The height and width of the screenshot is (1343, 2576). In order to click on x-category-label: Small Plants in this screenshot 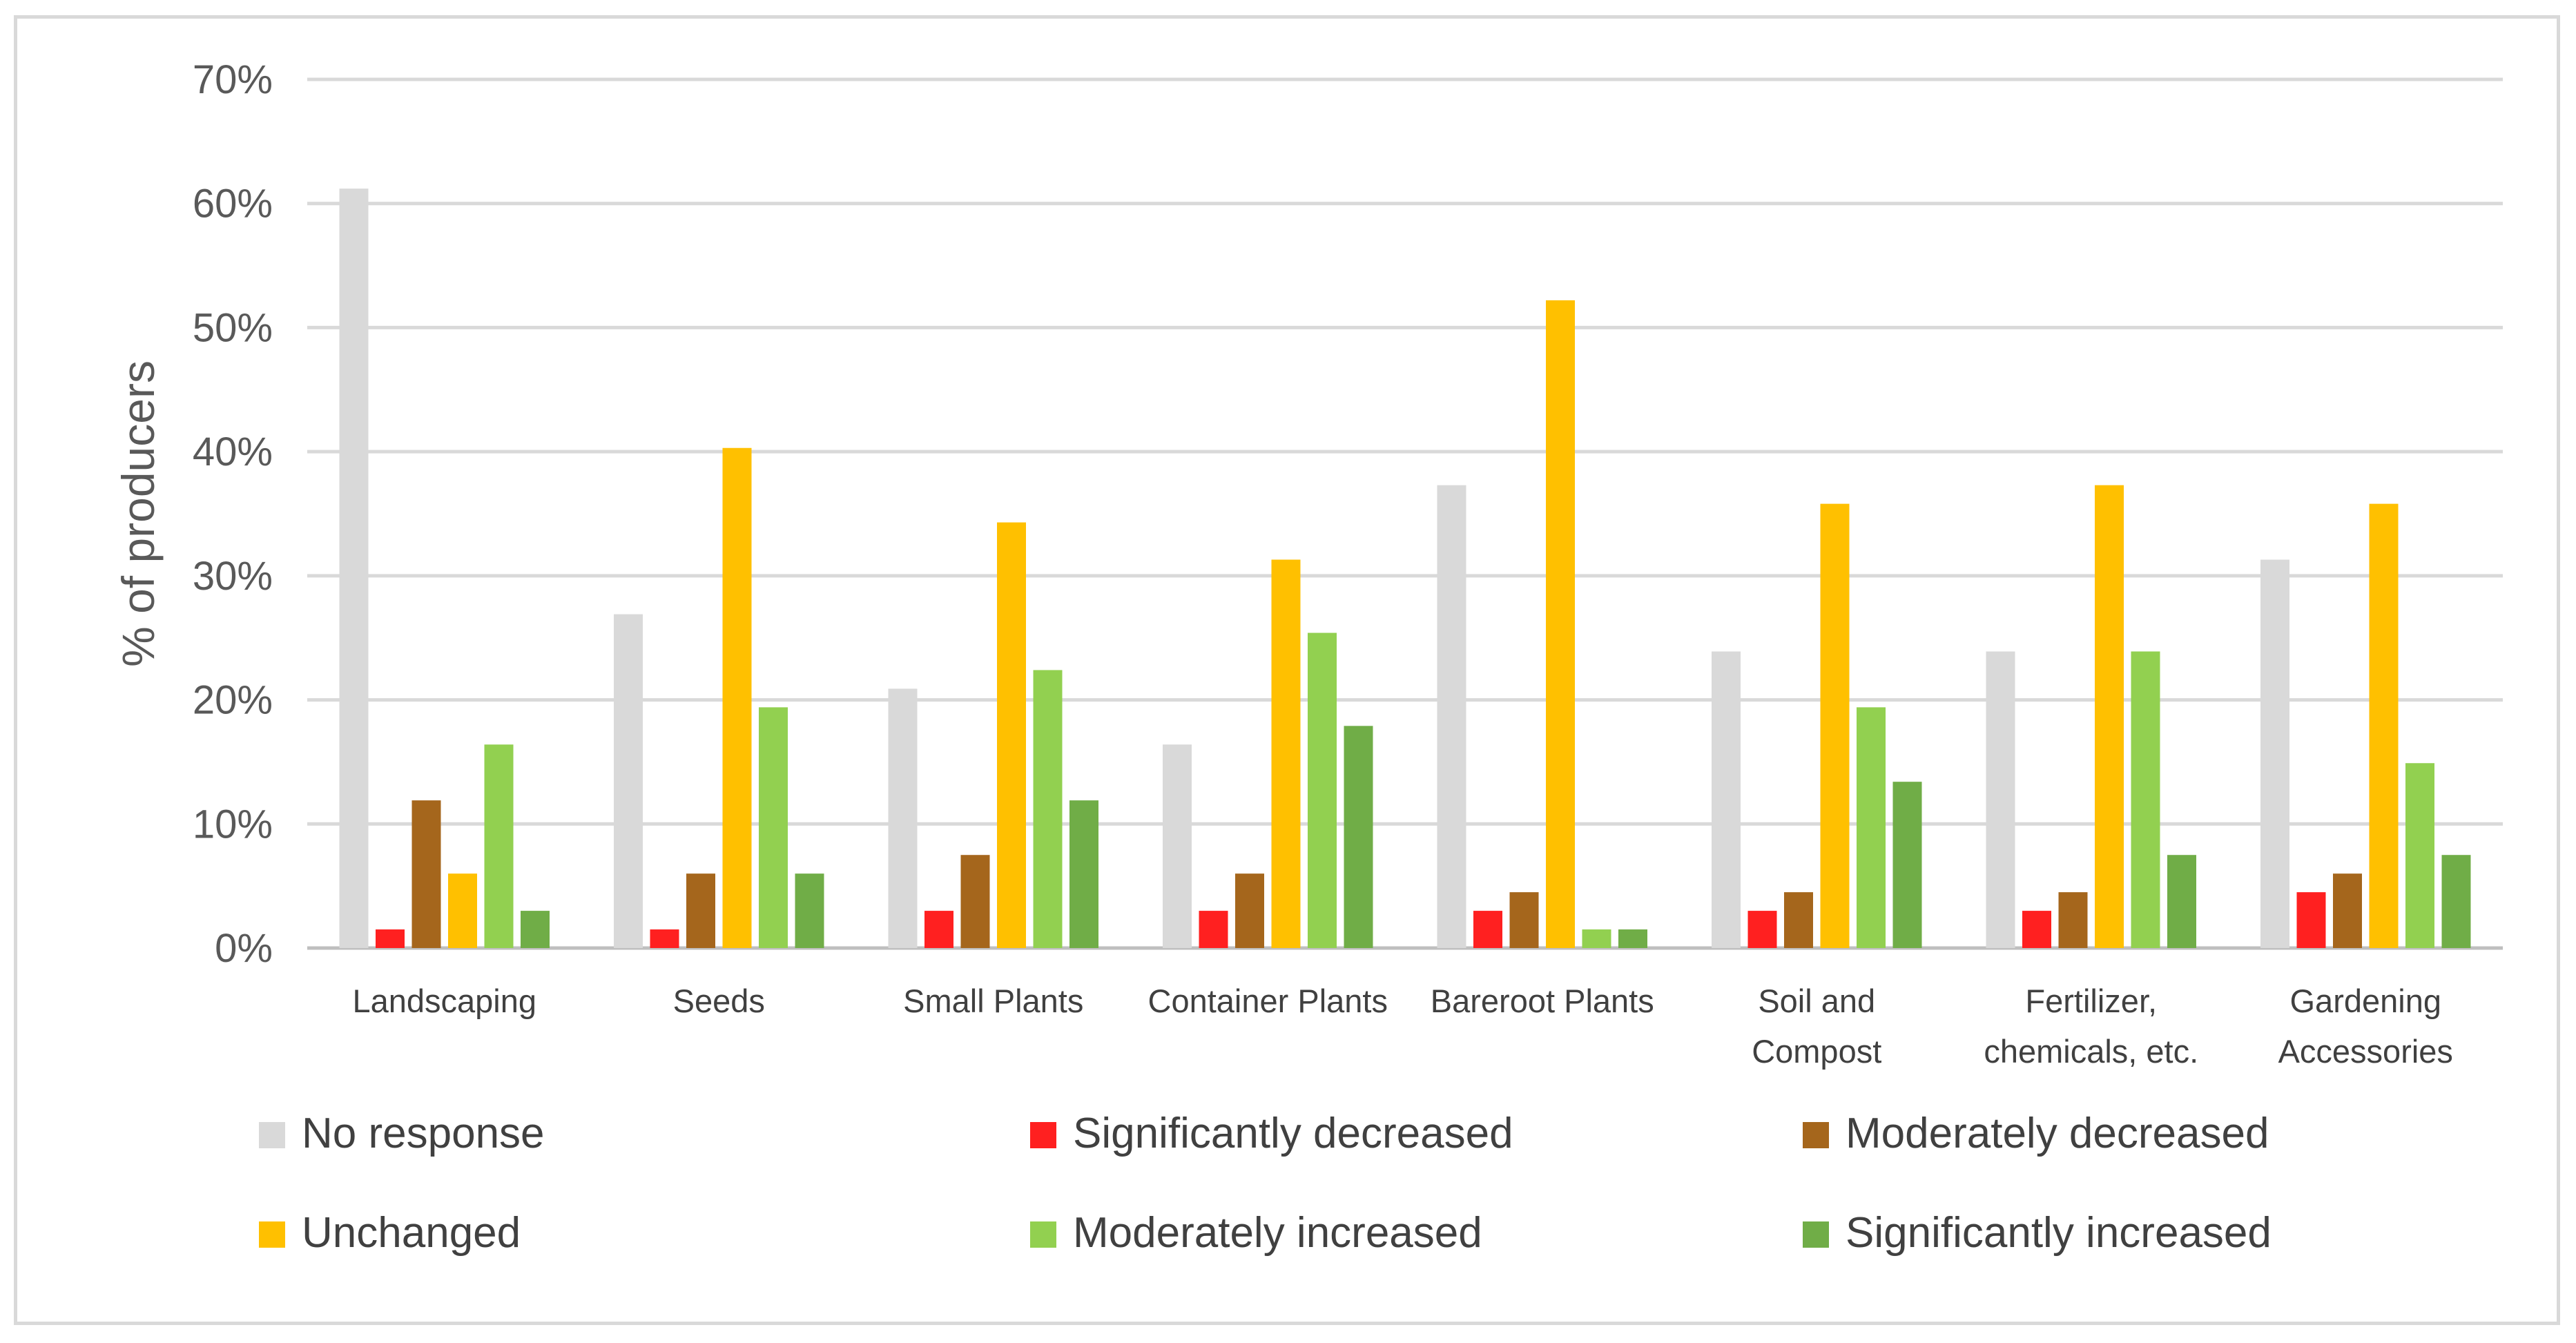, I will do `click(993, 1001)`.